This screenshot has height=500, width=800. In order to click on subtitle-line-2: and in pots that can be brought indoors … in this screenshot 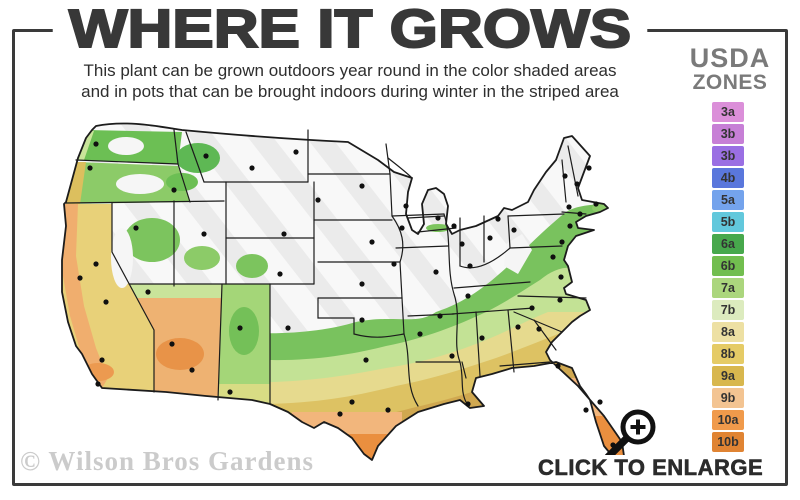, I will do `click(350, 91)`.